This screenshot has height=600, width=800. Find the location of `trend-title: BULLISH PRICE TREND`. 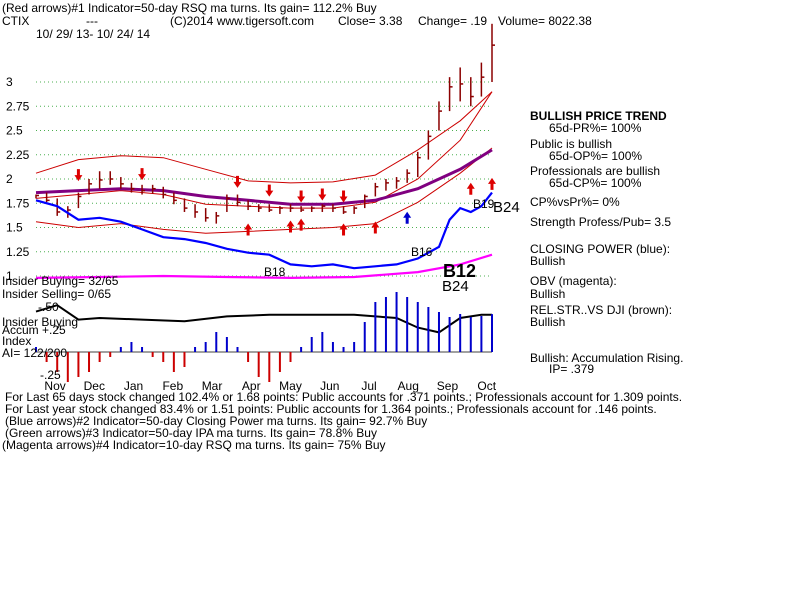

trend-title: BULLISH PRICE TREND is located at coordinates (598, 116).